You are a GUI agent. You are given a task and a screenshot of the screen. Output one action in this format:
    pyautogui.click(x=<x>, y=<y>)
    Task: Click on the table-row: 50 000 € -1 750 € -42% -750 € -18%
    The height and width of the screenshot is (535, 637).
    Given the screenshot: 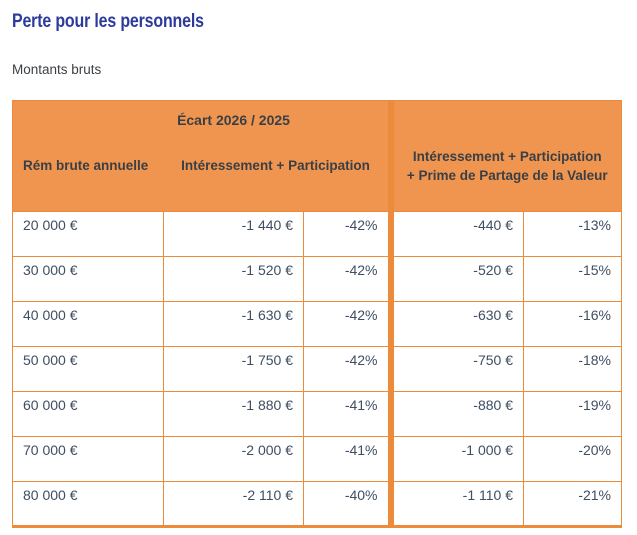 What is the action you would take?
    pyautogui.click(x=317, y=369)
    